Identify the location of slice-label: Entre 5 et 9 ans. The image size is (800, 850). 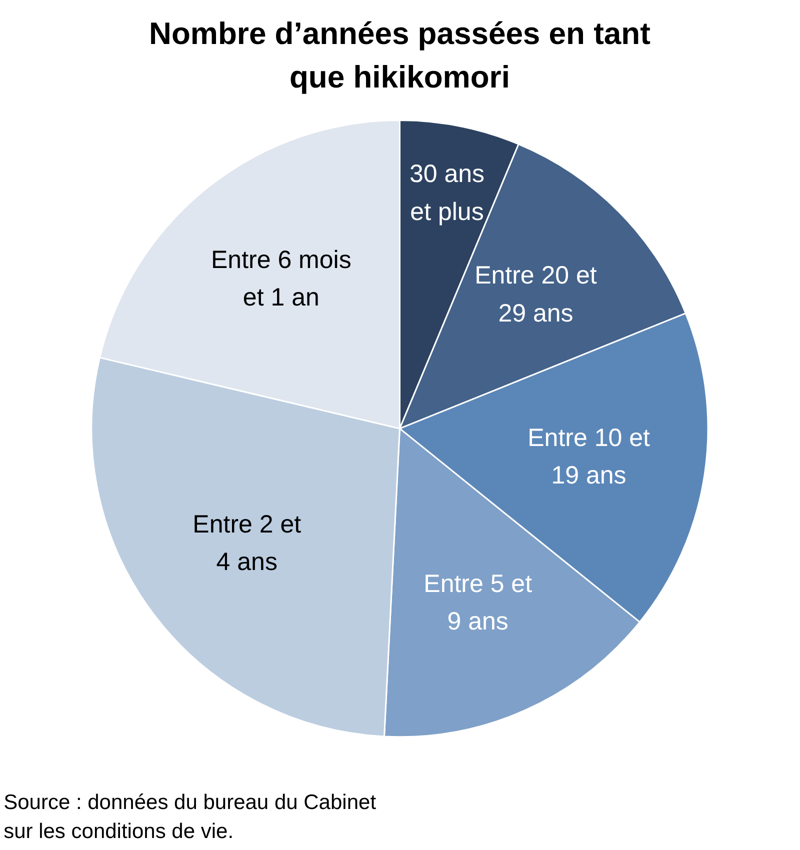
(478, 603).